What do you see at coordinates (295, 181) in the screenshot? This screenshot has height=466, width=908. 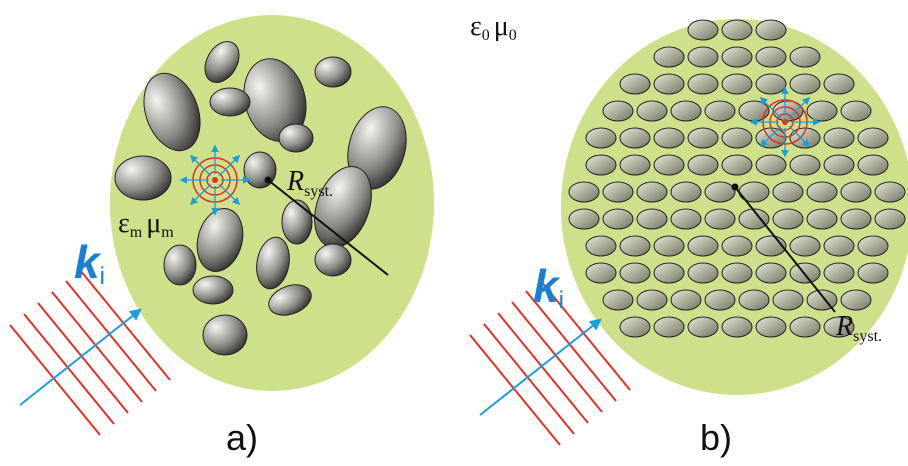 I see `r-symbol: R` at bounding box center [295, 181].